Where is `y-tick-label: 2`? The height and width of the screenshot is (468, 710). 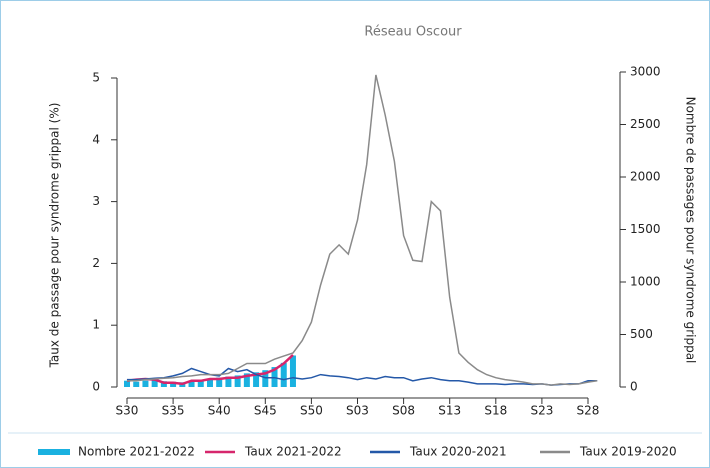
y-tick-label: 2 is located at coordinates (96, 263).